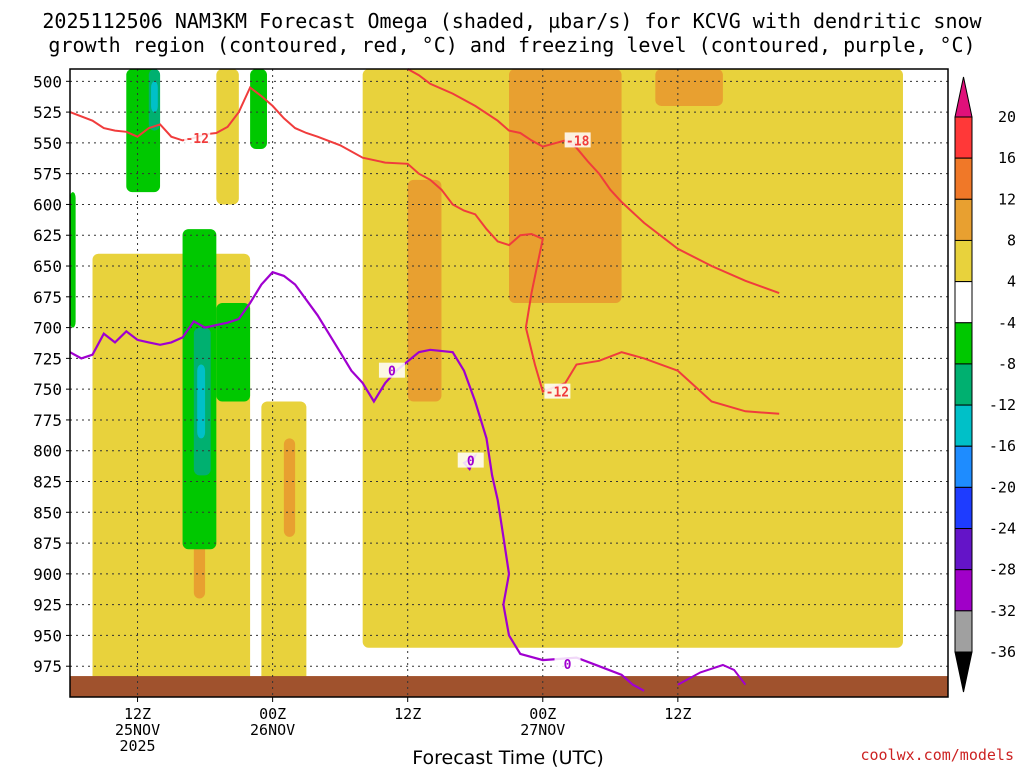  I want to click on xtick-label-48-1: 27NOV, so click(542, 730).